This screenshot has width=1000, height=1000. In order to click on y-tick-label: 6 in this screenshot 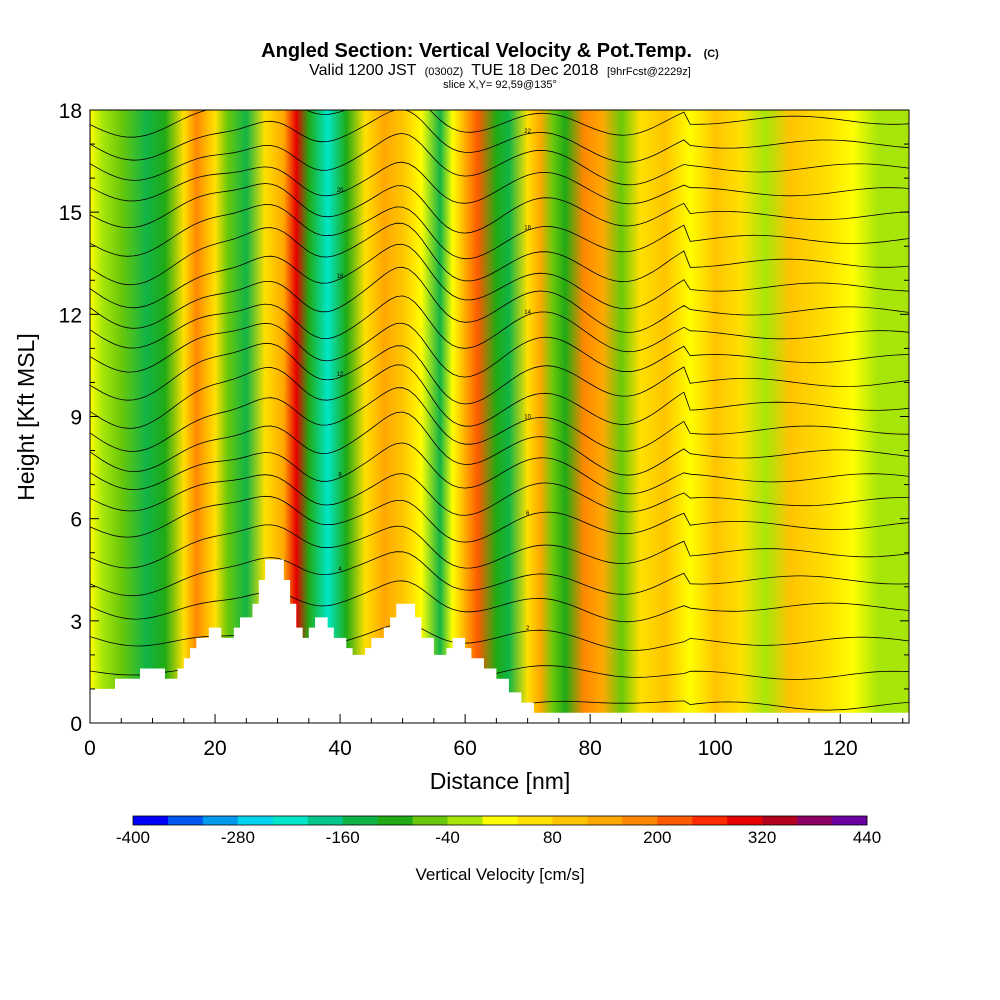, I will do `click(76, 520)`.